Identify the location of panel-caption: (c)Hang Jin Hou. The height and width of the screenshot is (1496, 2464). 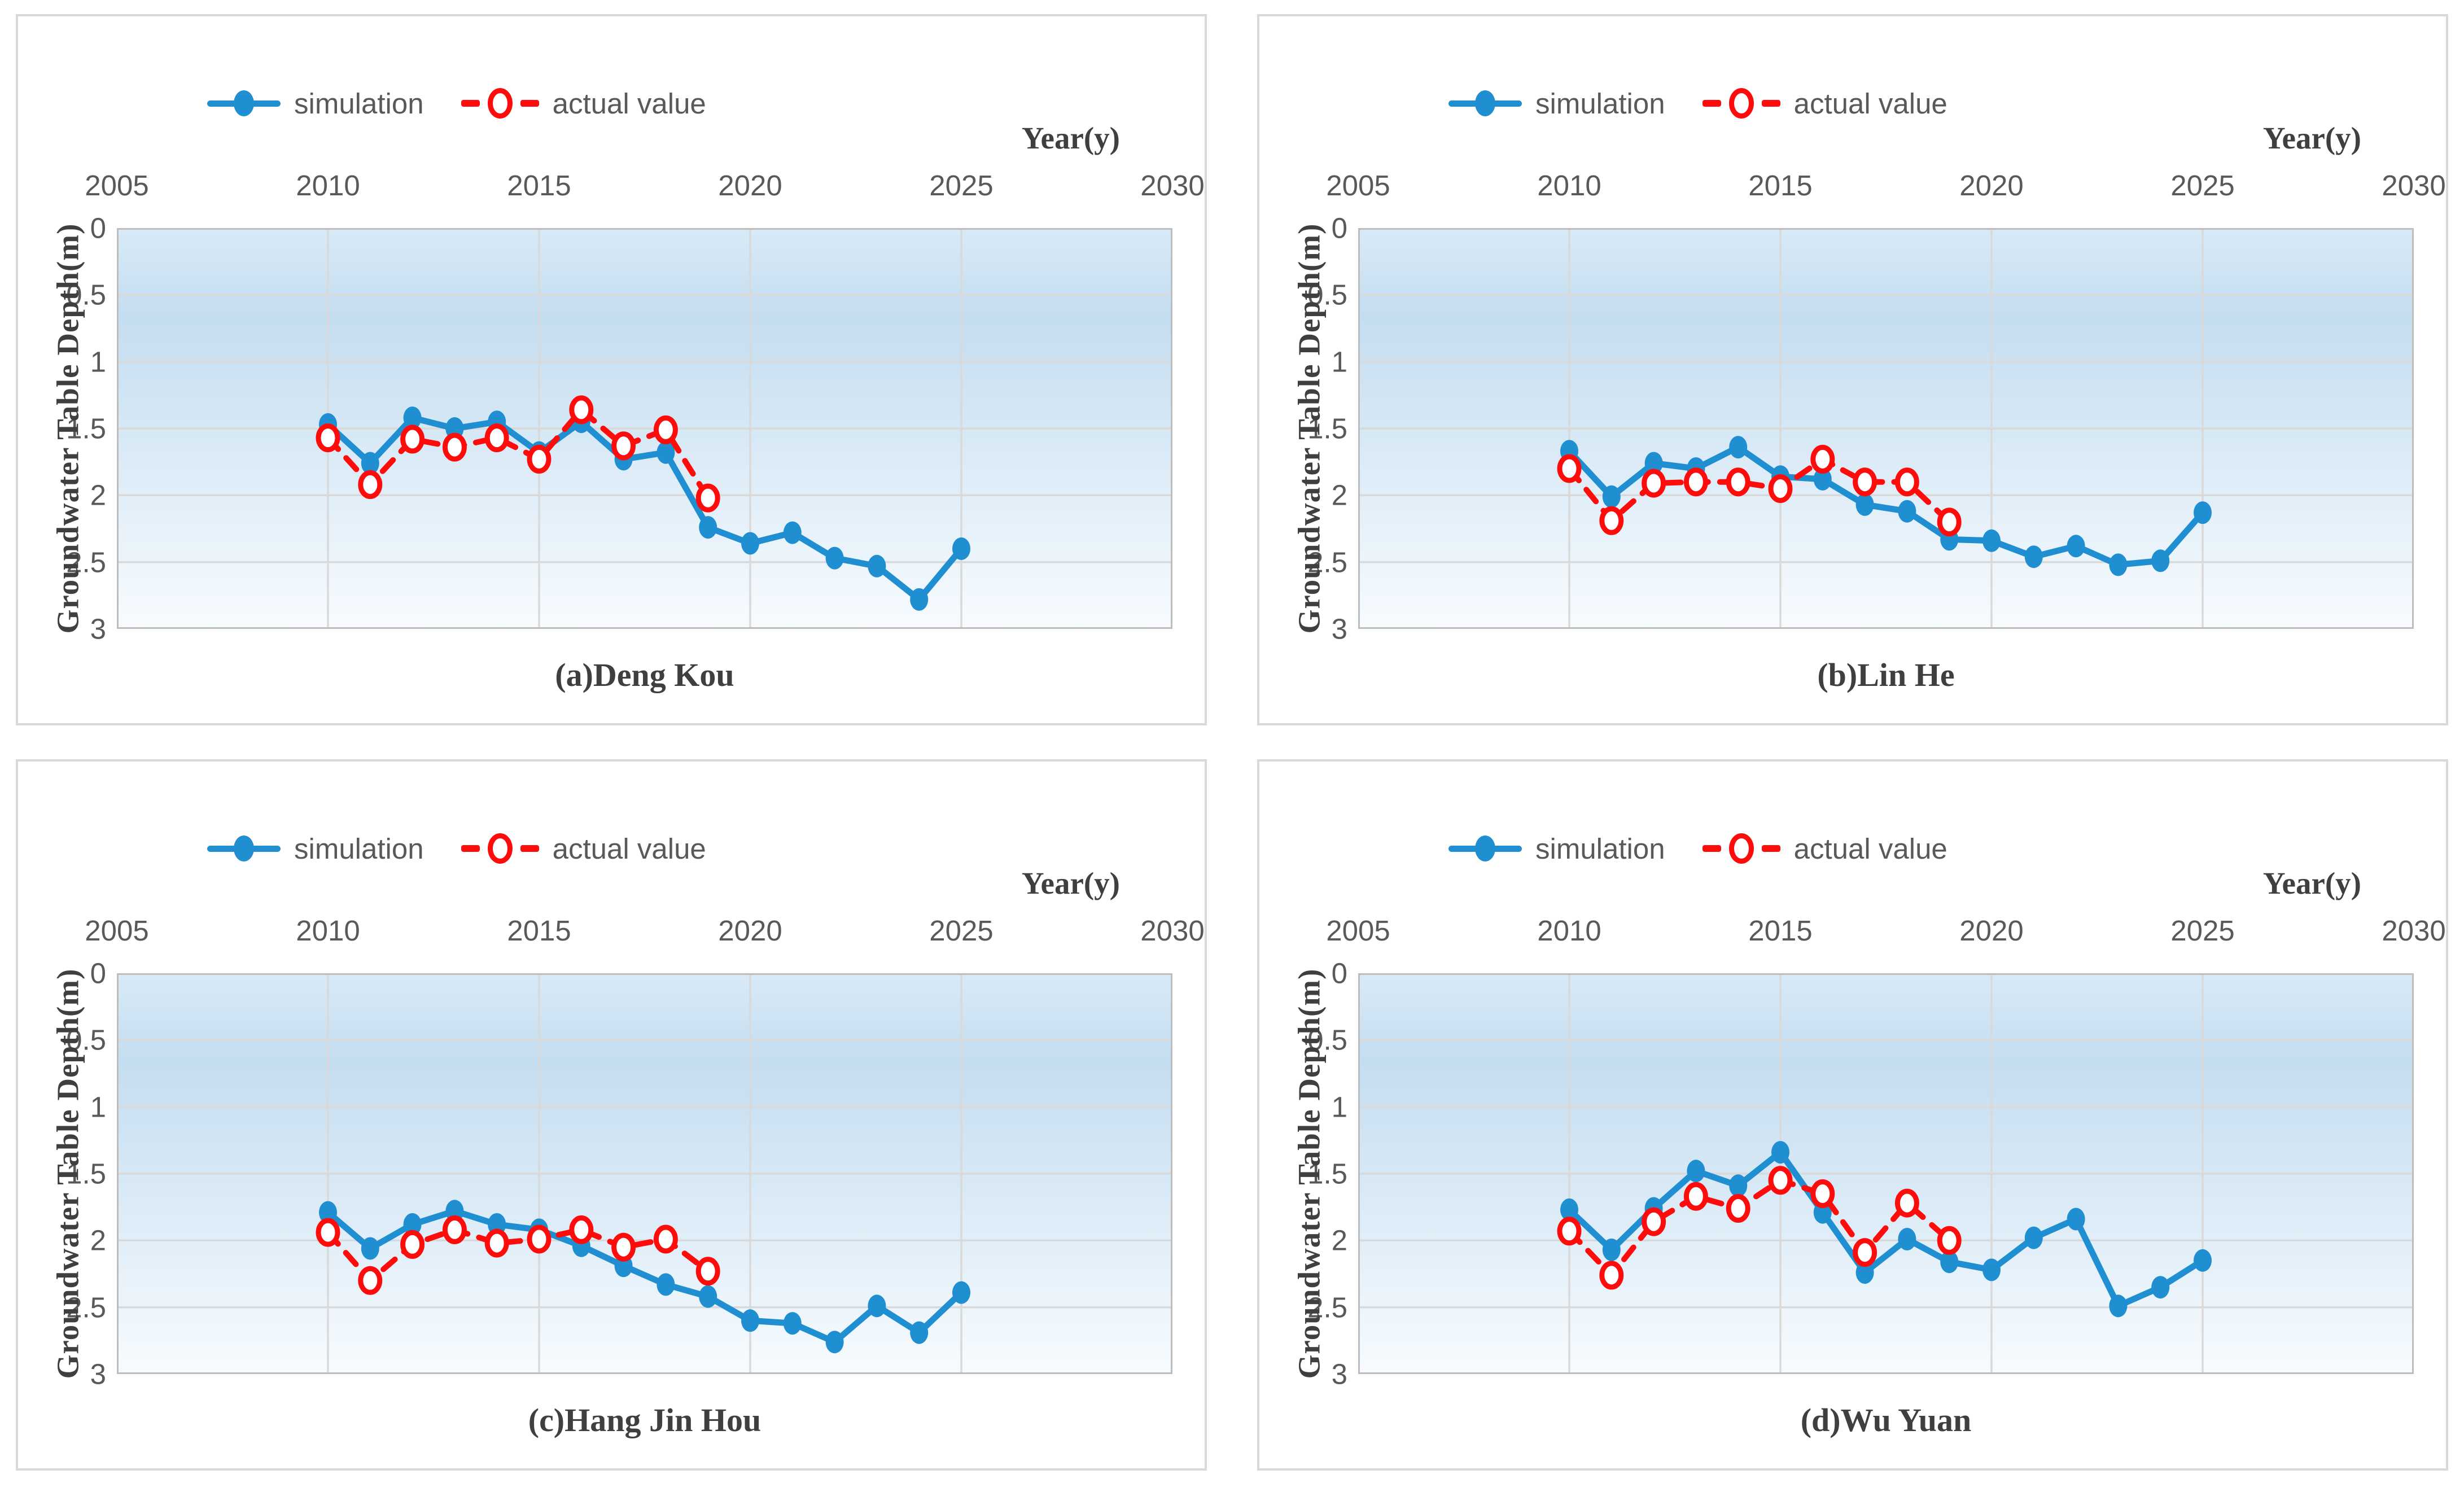
(644, 1420).